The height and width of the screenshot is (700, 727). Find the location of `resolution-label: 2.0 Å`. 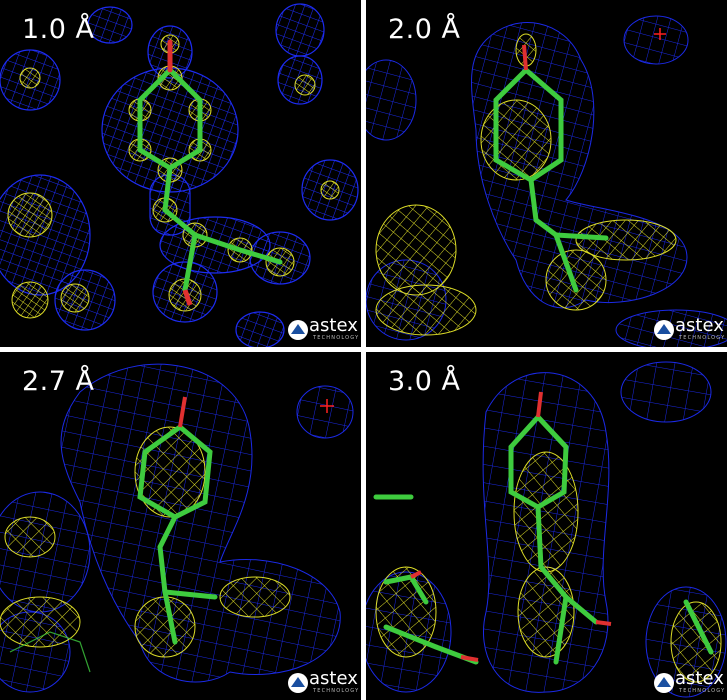

resolution-label: 2.0 Å is located at coordinates (424, 29).